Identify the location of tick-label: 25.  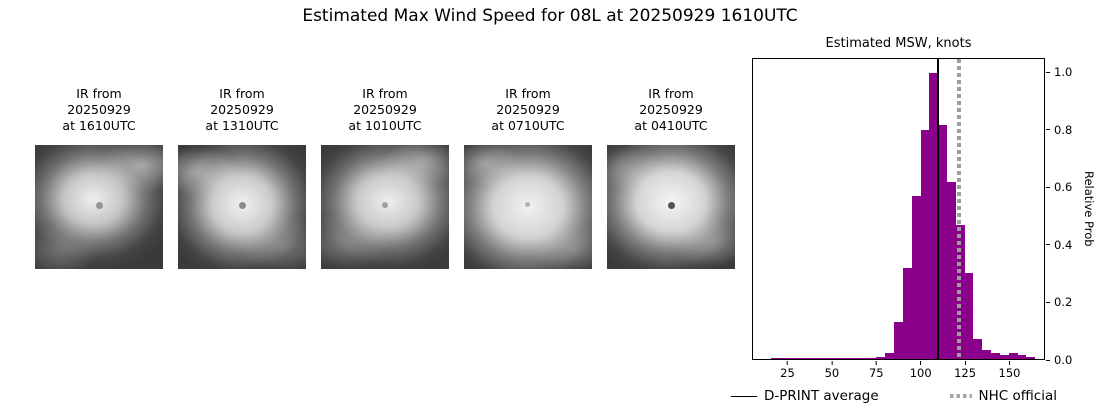
(787, 373).